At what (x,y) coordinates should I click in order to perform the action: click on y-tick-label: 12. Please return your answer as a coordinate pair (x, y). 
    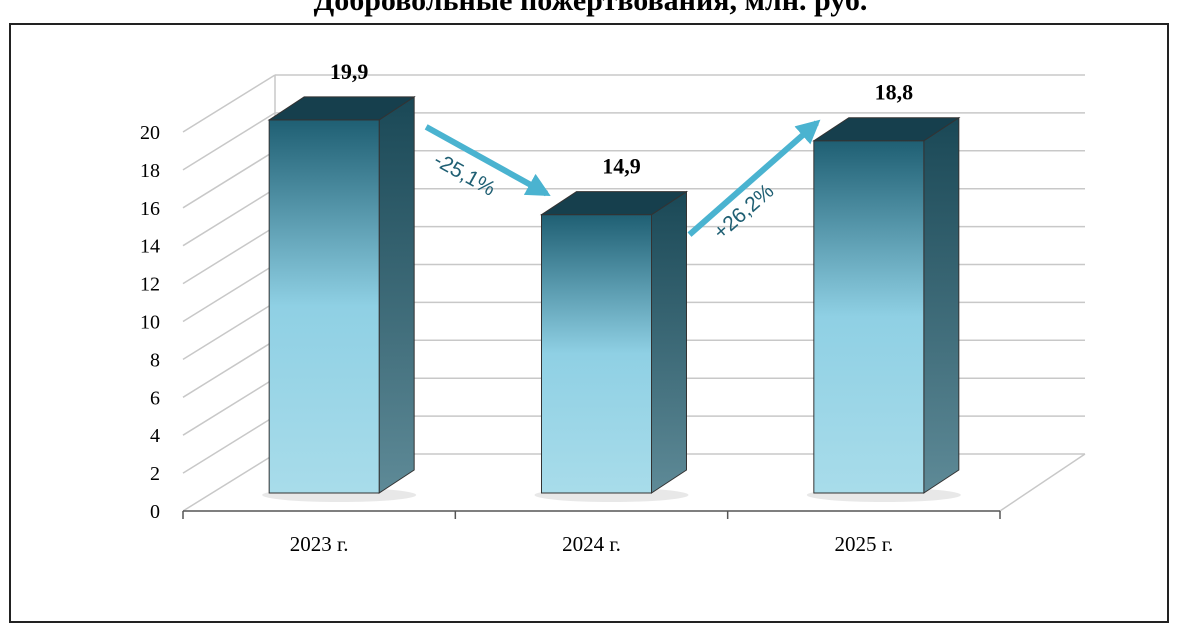
    Looking at the image, I should click on (150, 285).